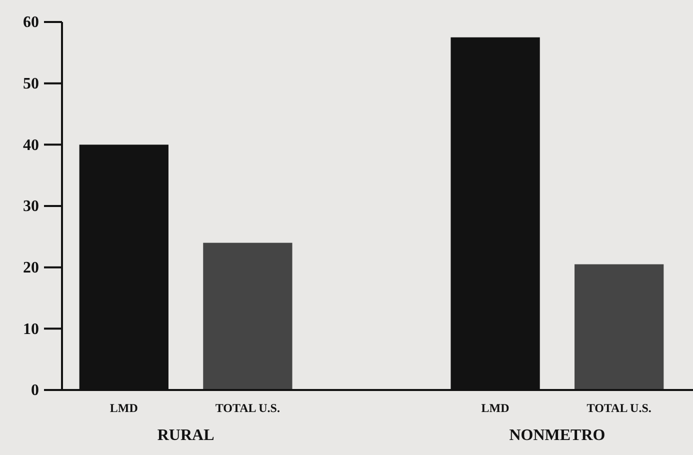  I want to click on text: NONMETRO, so click(557, 435).